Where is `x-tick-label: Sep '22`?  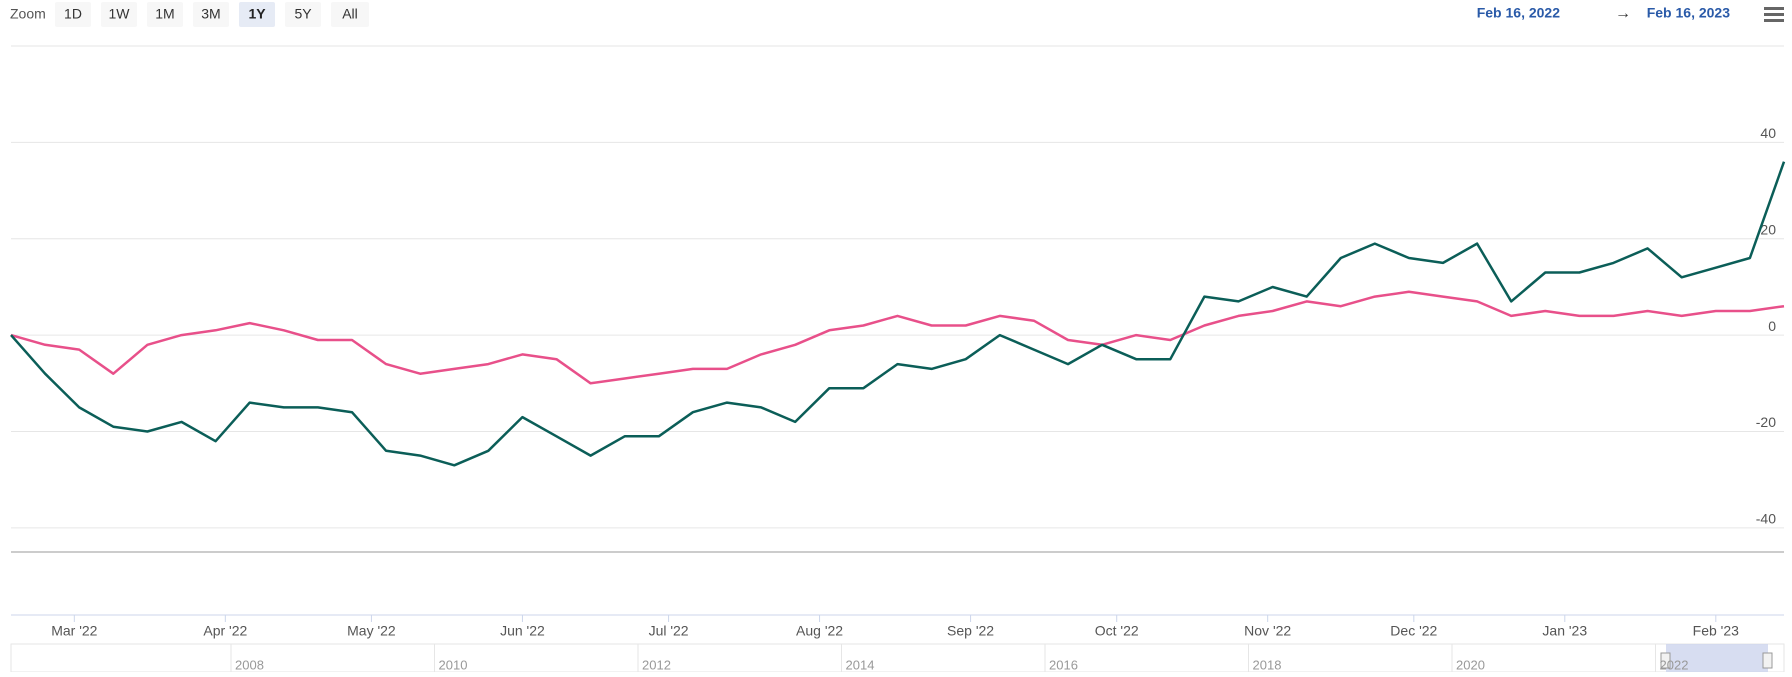 x-tick-label: Sep '22 is located at coordinates (970, 631).